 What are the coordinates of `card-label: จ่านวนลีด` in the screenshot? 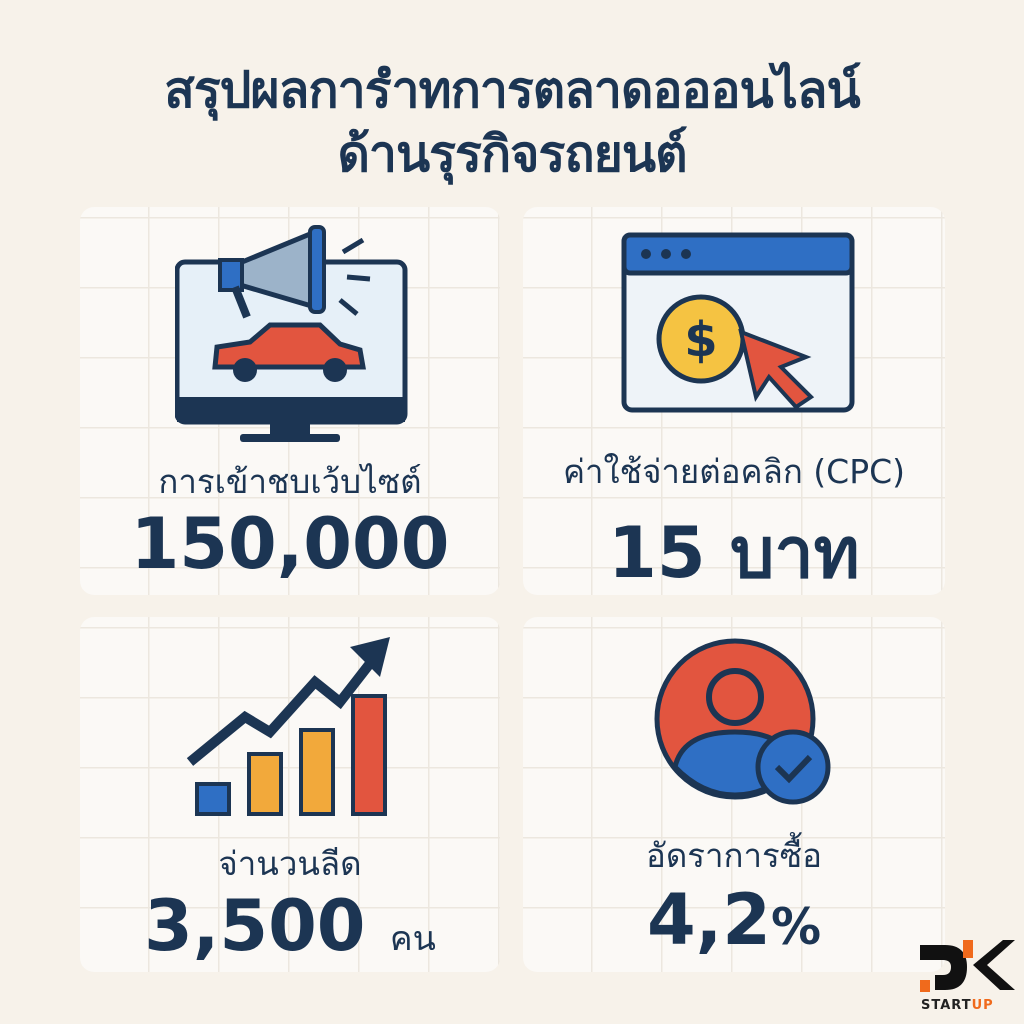 It's located at (290, 863).